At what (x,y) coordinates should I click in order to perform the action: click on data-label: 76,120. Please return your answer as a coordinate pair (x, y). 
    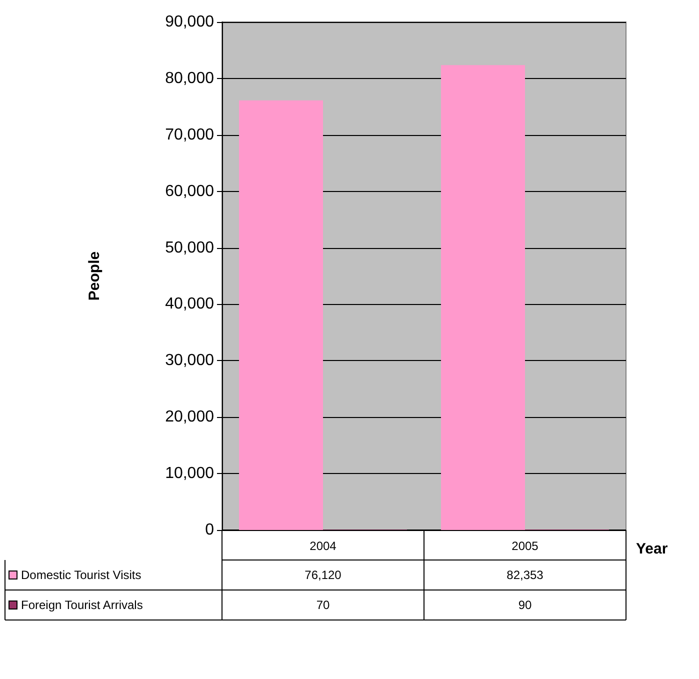
    Looking at the image, I should click on (323, 575).